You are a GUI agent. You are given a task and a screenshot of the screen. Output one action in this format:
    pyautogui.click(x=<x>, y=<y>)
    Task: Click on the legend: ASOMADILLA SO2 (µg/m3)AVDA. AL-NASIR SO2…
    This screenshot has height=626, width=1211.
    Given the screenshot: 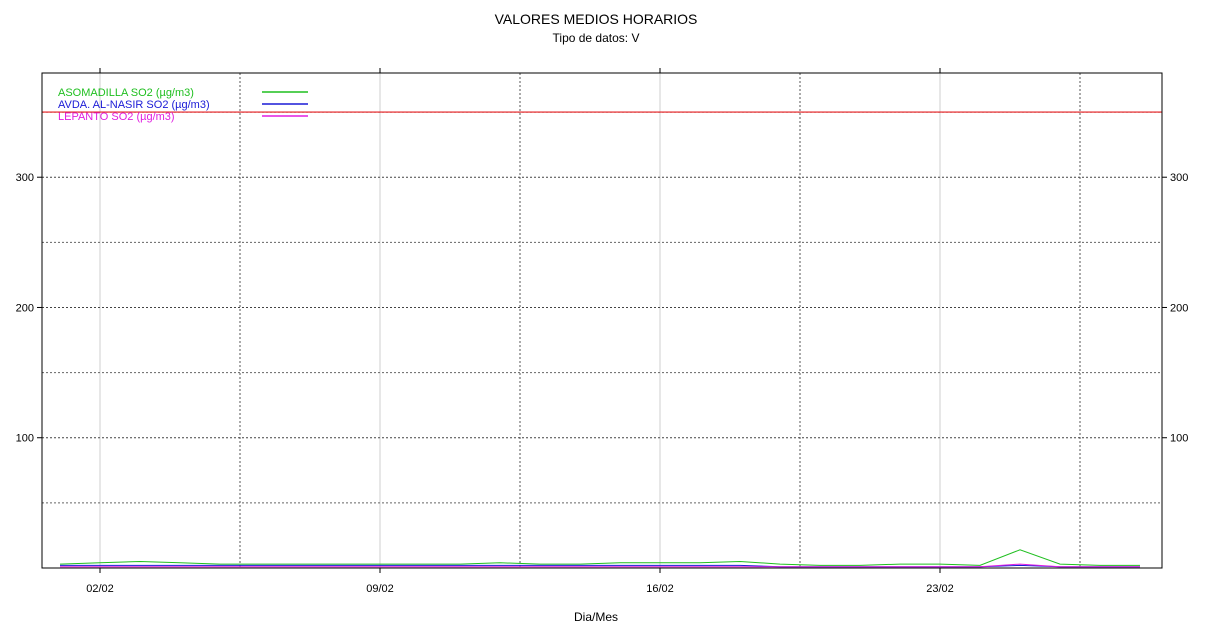 What is the action you would take?
    pyautogui.click(x=183, y=105)
    